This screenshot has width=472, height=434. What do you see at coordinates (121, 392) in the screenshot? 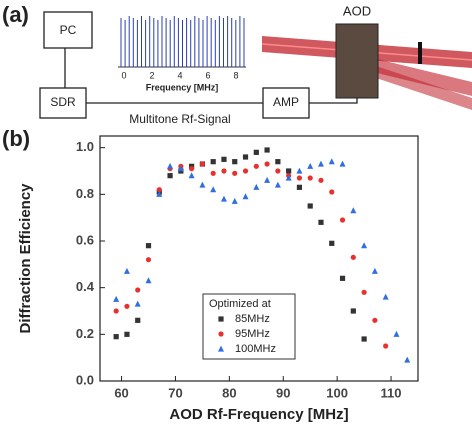
I see `x-tick-label: 60` at bounding box center [121, 392].